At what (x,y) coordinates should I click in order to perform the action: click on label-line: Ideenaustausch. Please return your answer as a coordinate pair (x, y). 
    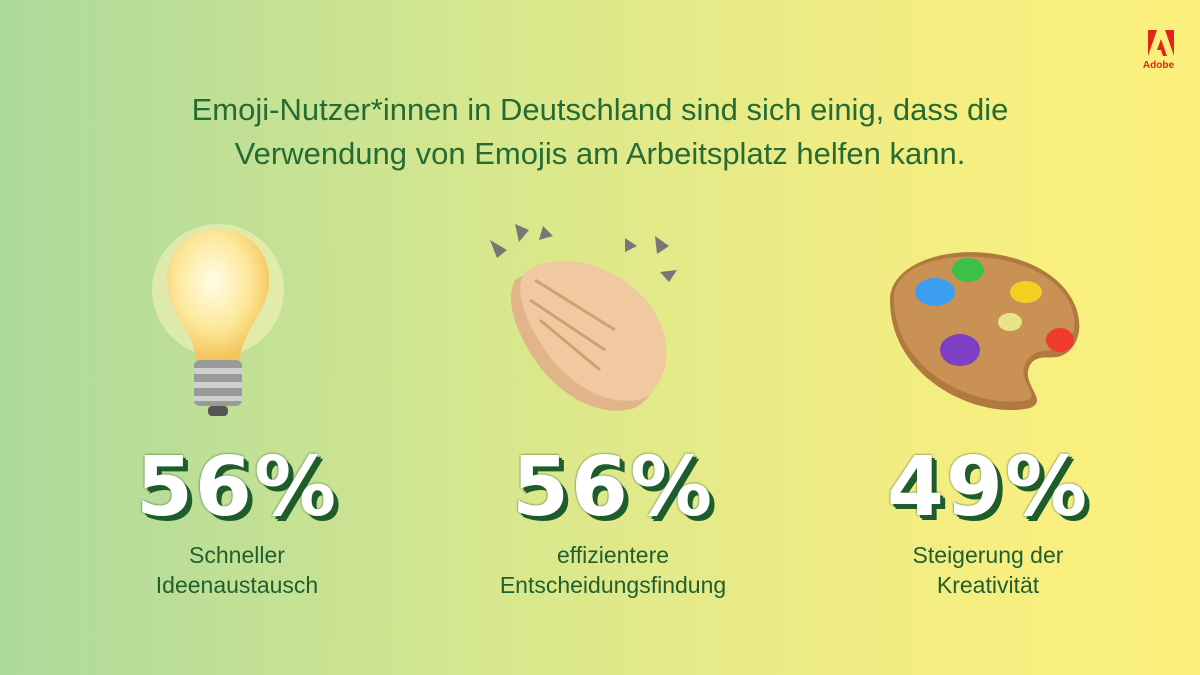
    Looking at the image, I should click on (237, 585).